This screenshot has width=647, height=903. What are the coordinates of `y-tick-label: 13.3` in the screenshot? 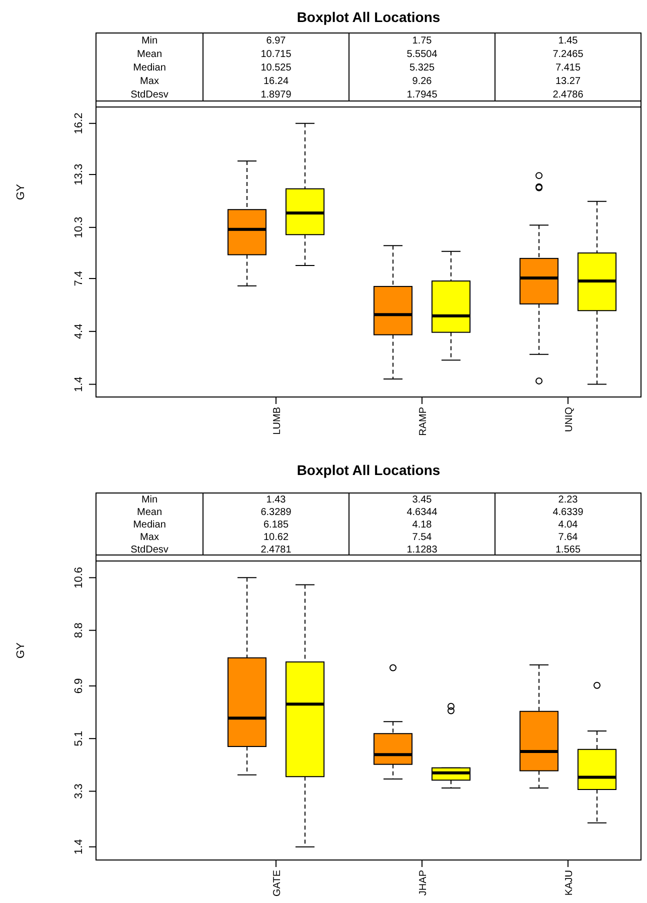 It's located at (79, 175).